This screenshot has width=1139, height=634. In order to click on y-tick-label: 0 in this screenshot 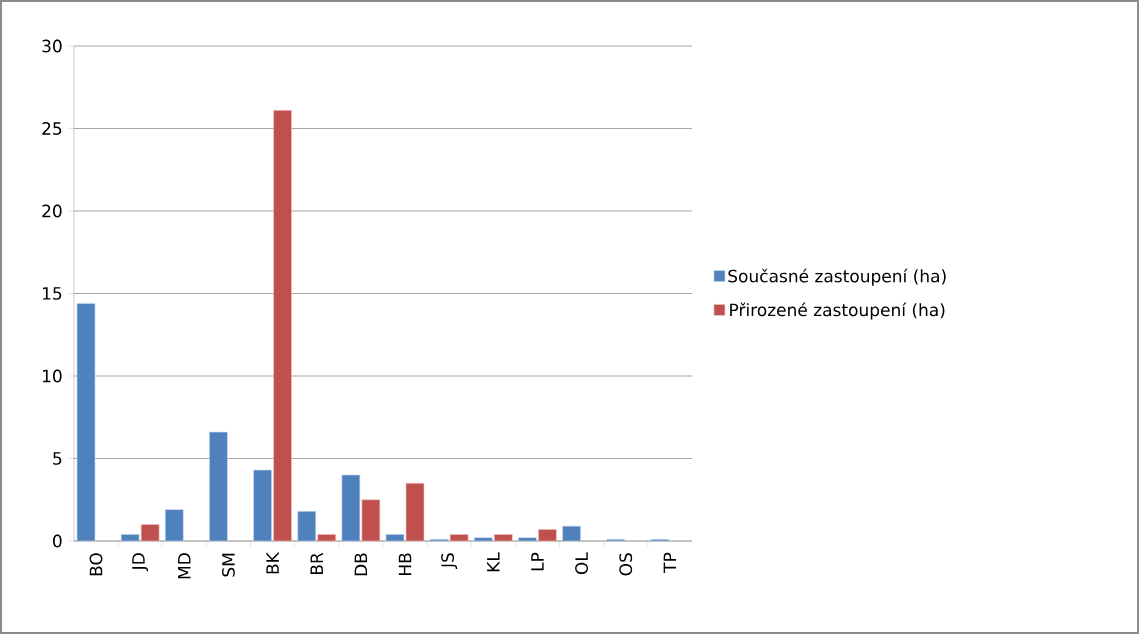, I will do `click(57, 541)`.